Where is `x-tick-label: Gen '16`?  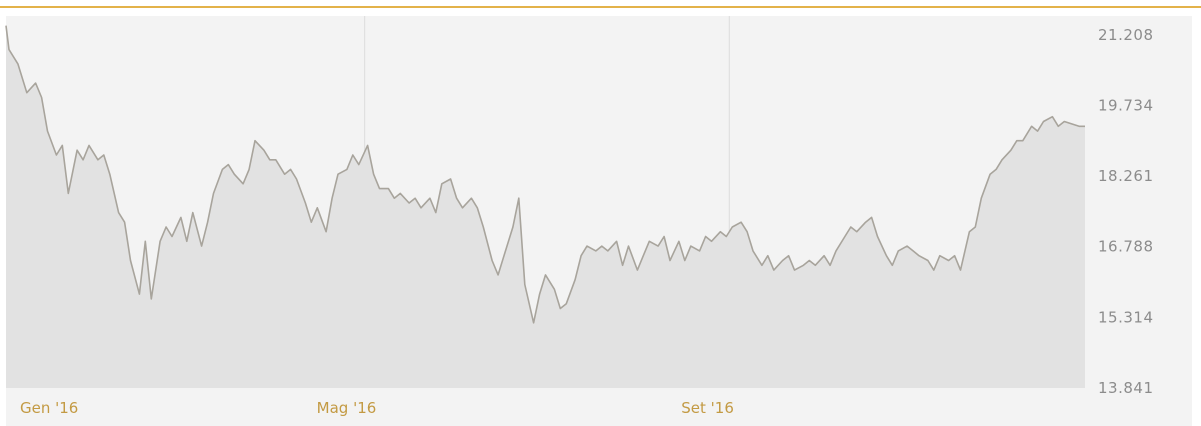 x-tick-label: Gen '16 is located at coordinates (49, 408).